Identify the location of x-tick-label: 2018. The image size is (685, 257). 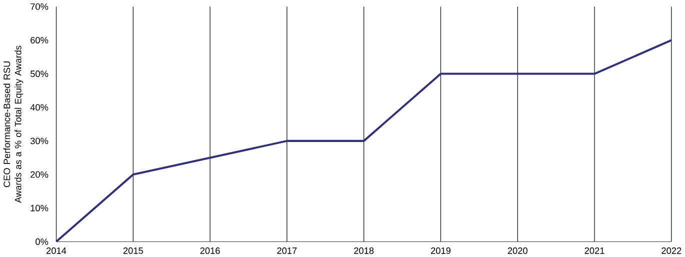
(364, 250).